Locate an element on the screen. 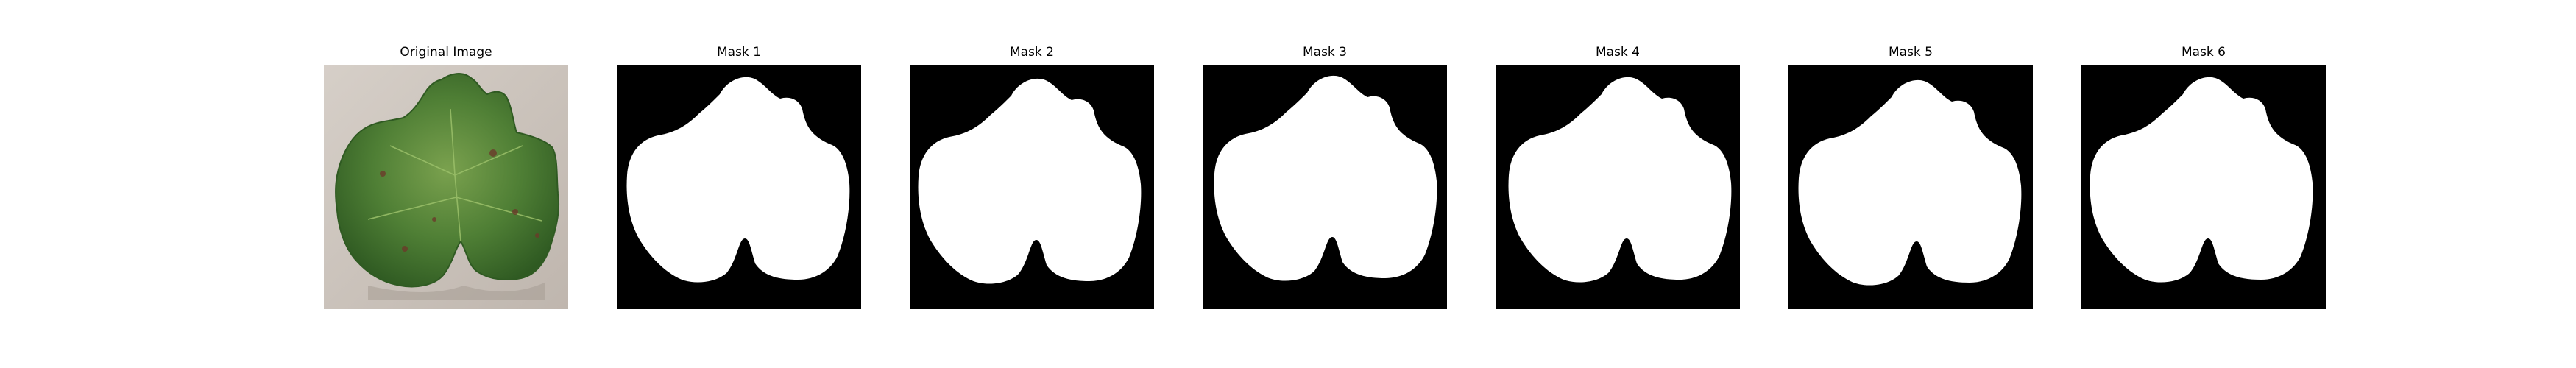  mask-5-image is located at coordinates (1910, 187).